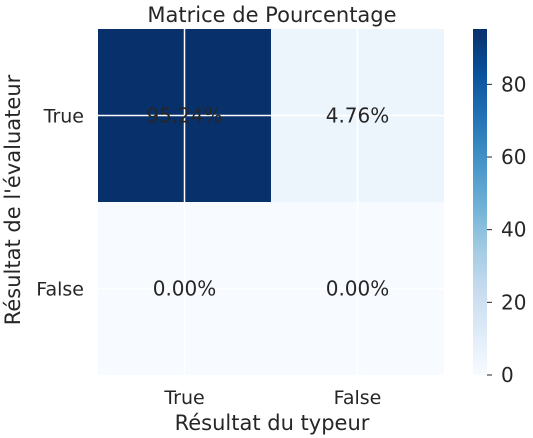  What do you see at coordinates (271, 15) in the screenshot?
I see `chart-title: Matrice de Pourcentage` at bounding box center [271, 15].